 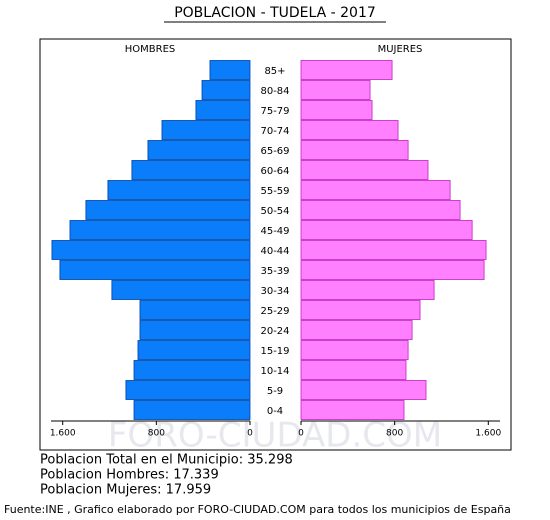 I want to click on summary-line: Poblacion Total en el Municipio: 35.298, so click(x=166, y=460).